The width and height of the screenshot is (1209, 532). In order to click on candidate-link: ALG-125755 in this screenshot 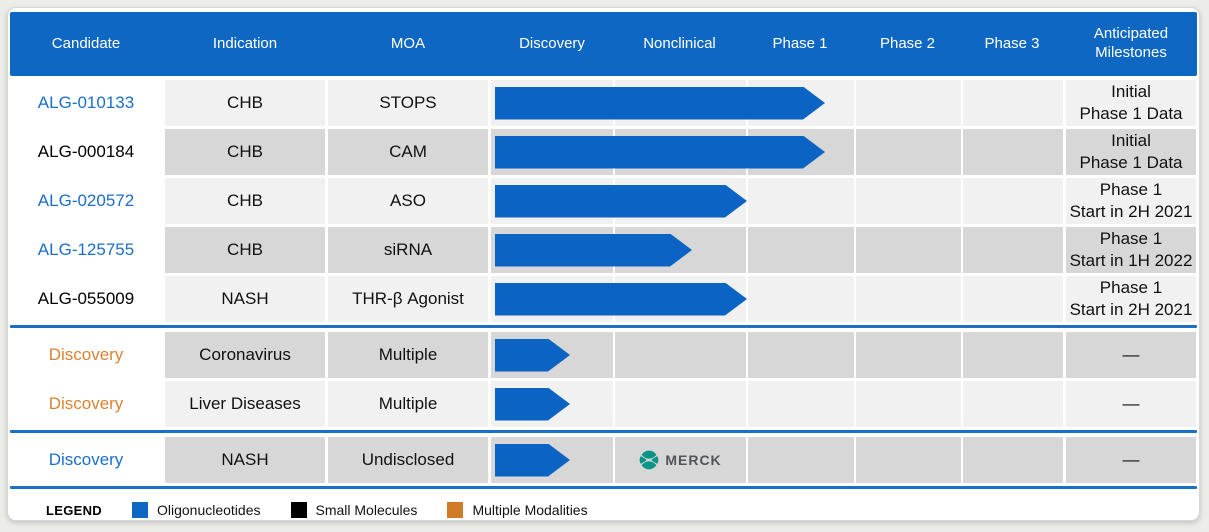, I will do `click(86, 250)`.